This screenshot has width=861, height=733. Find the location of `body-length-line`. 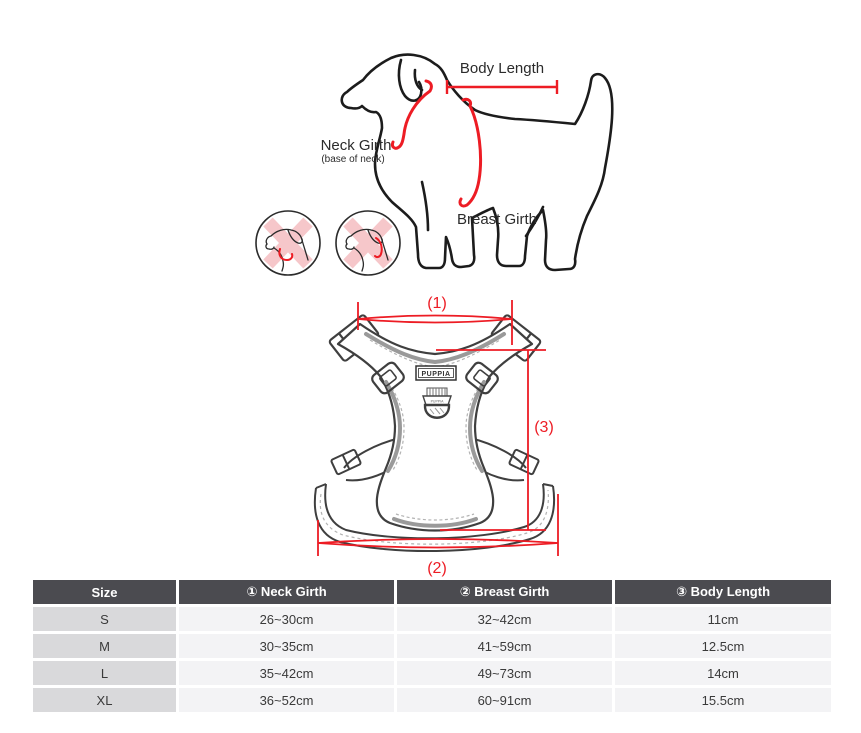

body-length-line is located at coordinates (502, 87).